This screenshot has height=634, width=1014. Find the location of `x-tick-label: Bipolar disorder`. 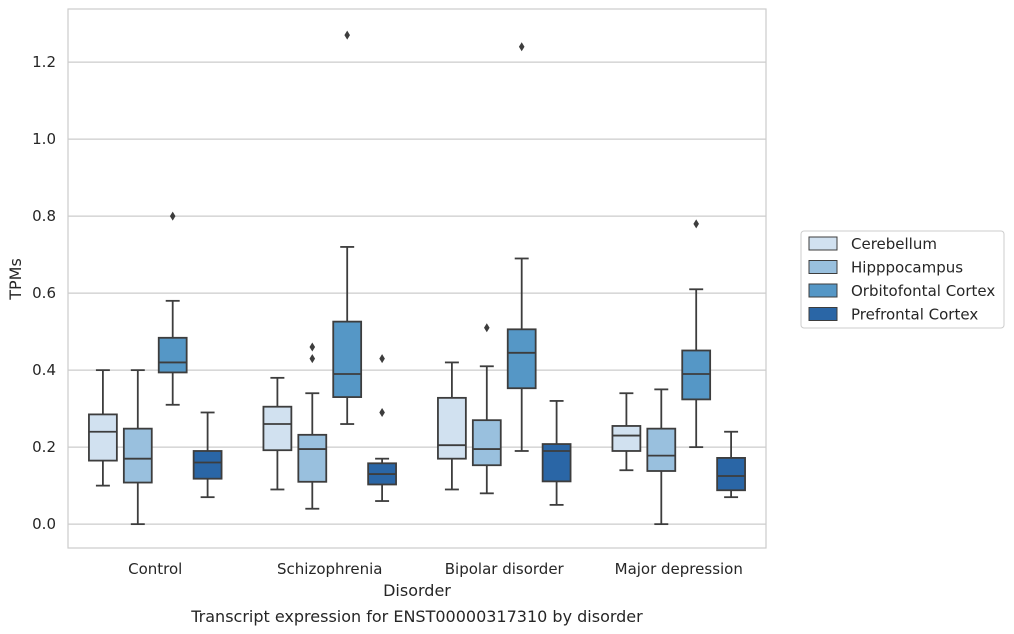

x-tick-label: Bipolar disorder is located at coordinates (505, 569).